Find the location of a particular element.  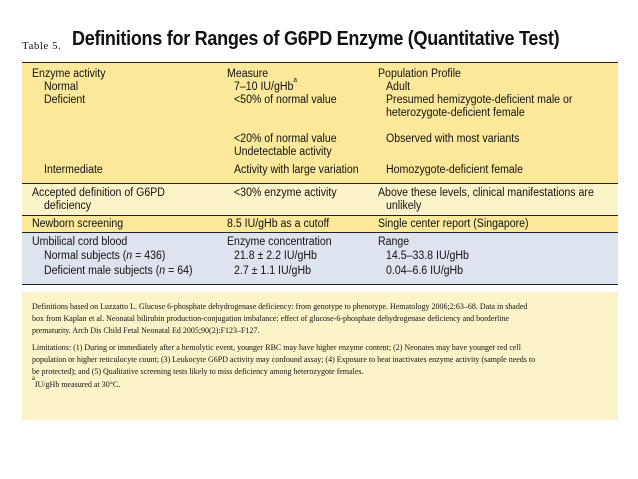

row-intermediate-label: Intermediate is located at coordinates (73, 170).